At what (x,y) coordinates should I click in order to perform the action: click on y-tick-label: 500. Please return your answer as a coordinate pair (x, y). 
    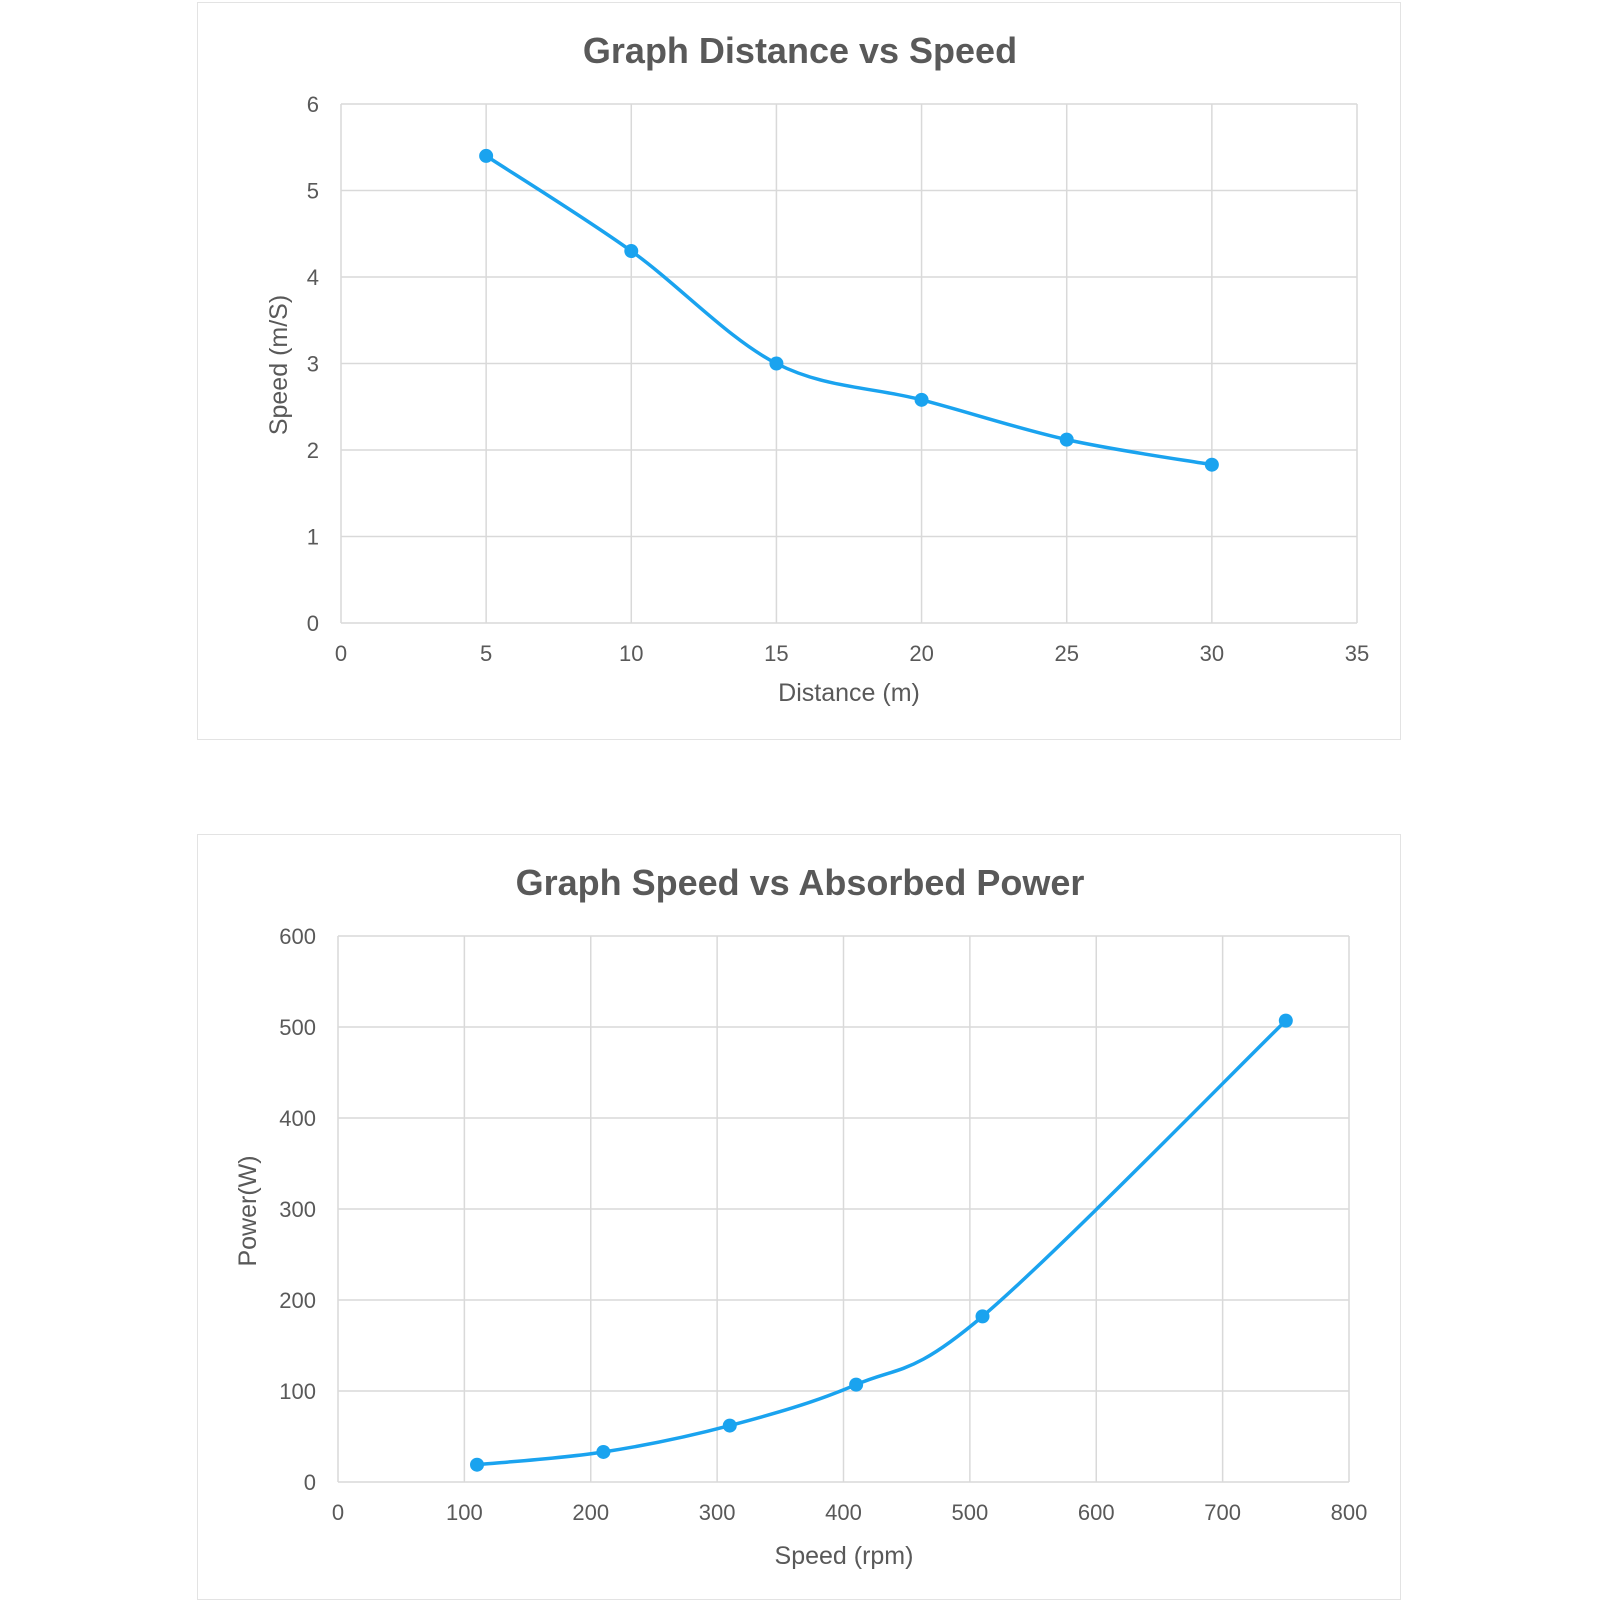
    Looking at the image, I should click on (297, 1027).